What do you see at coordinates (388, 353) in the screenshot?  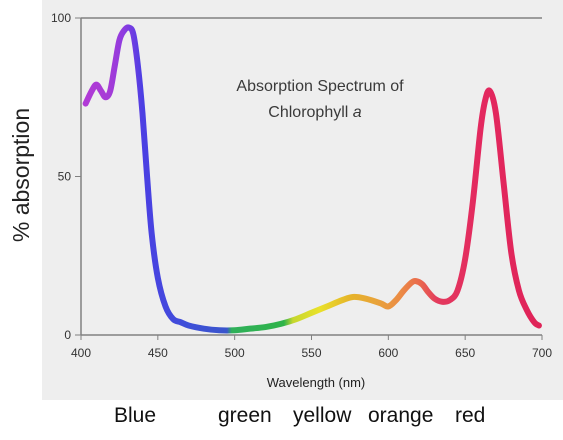 I see `x-tick-label: 600` at bounding box center [388, 353].